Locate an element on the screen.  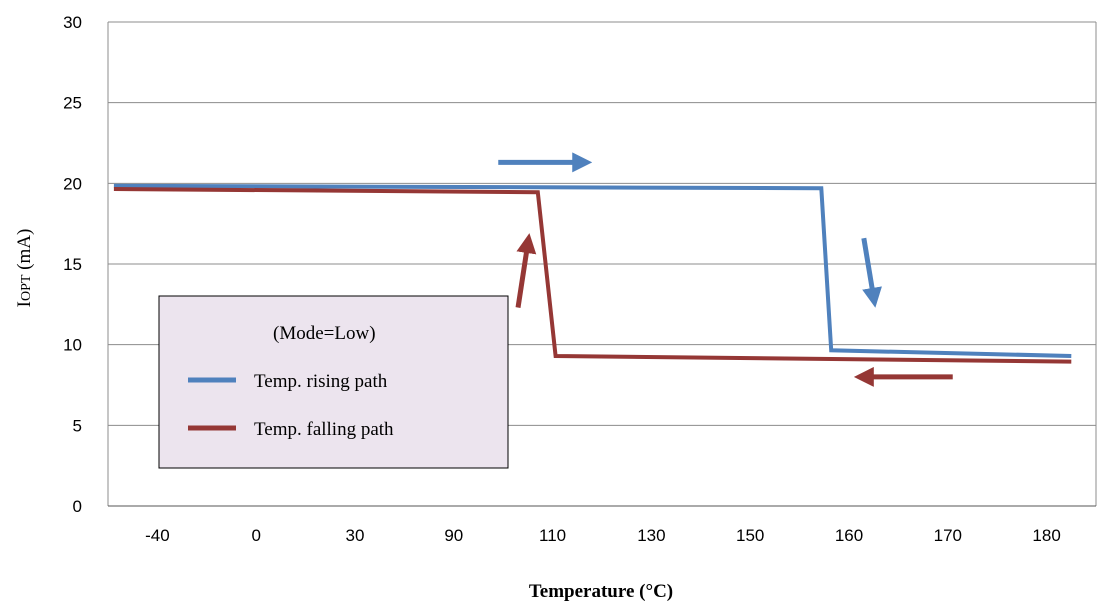
y-tick-label: 20 is located at coordinates (72, 183).